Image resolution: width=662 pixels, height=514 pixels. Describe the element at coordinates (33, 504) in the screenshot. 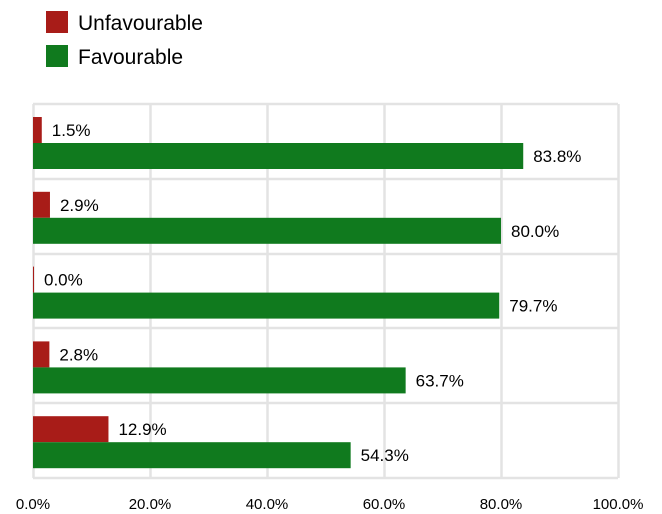

I see `x-tick-label: 0.0%` at that location.